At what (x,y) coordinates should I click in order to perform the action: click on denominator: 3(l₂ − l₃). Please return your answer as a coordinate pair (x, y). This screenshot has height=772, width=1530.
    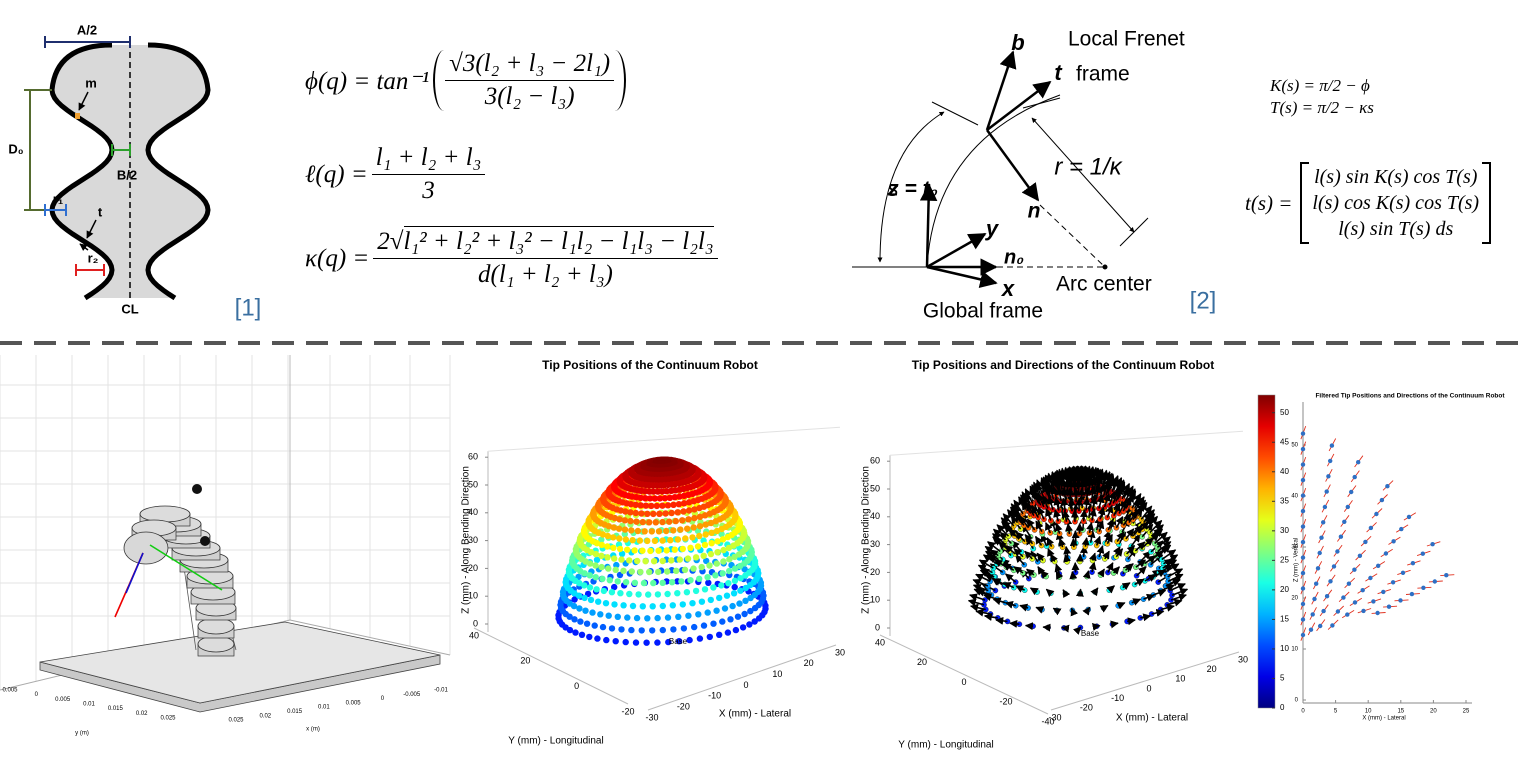
    Looking at the image, I should click on (529, 96).